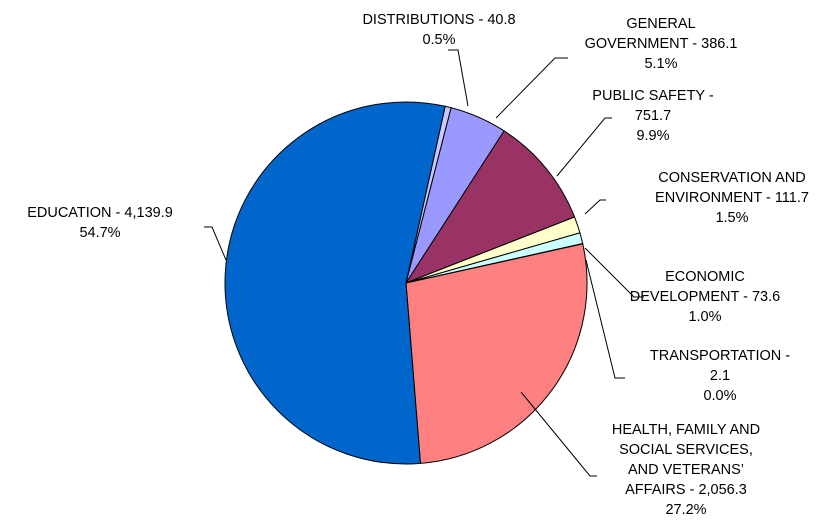  What do you see at coordinates (731, 218) in the screenshot?
I see `slice-label-line: 1.5%` at bounding box center [731, 218].